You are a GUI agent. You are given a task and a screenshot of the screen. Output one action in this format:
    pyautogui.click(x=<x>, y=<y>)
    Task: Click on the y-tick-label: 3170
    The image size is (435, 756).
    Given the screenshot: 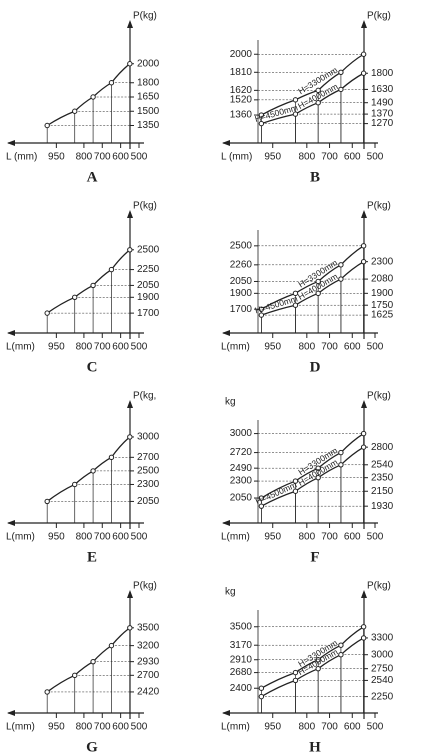 What is the action you would take?
    pyautogui.click(x=241, y=645)
    